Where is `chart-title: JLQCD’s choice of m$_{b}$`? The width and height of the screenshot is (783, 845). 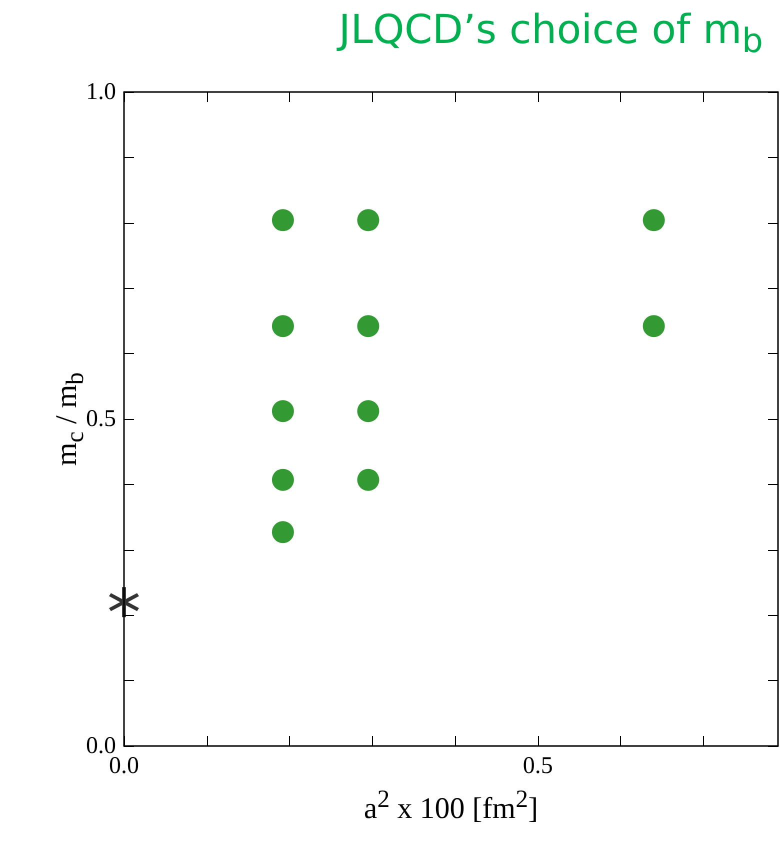 chart-title: JLQCD’s choice of m$_{b}$ is located at coordinates (550, 33).